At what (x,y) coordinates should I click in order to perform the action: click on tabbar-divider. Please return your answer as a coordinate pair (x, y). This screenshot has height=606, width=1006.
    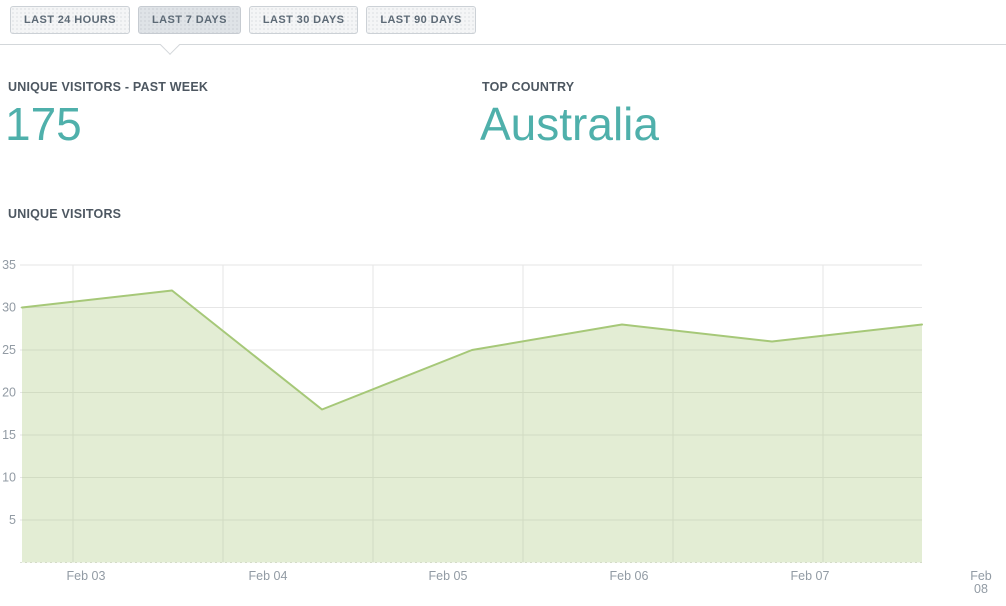
    Looking at the image, I should click on (503, 44).